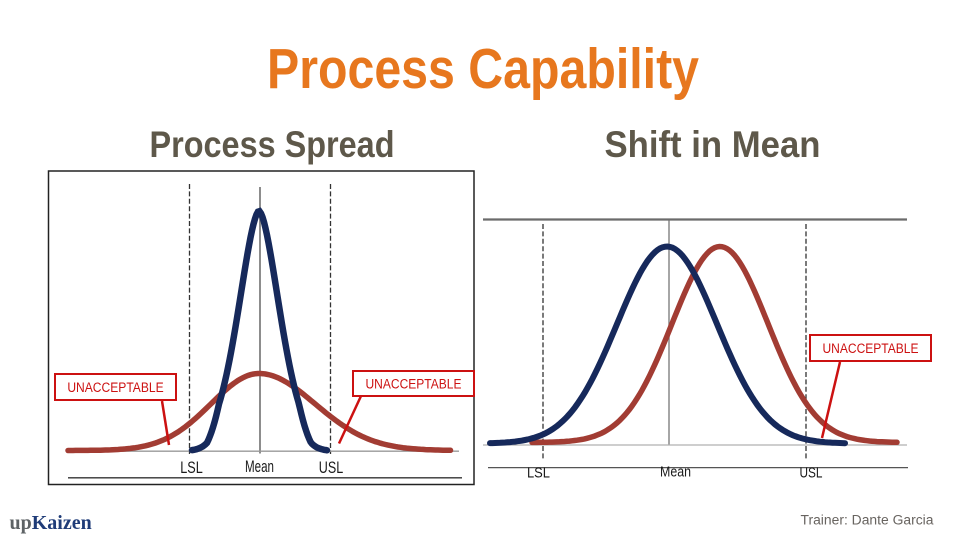  I want to click on svg-text: Shift in Mean, so click(713, 144).